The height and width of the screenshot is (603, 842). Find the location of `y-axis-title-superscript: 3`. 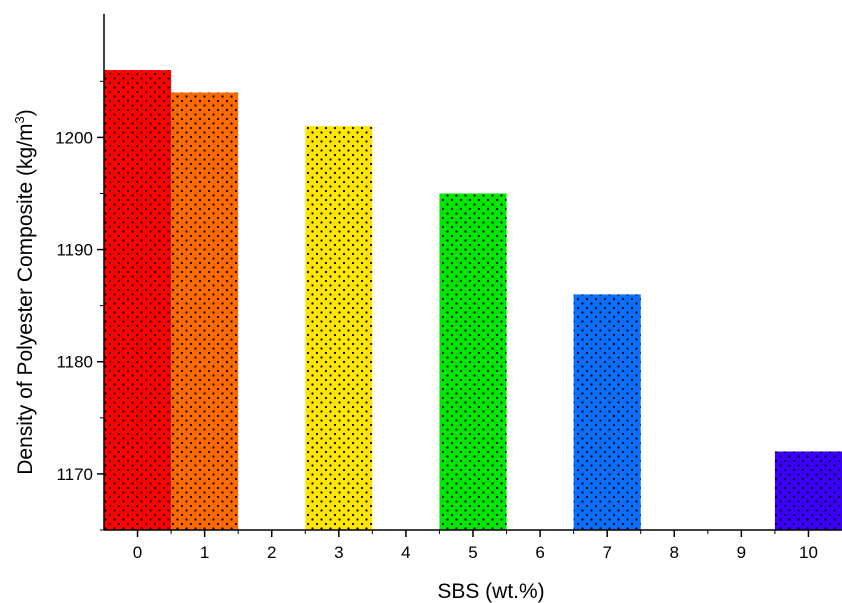

y-axis-title-superscript: 3 is located at coordinates (19, 119).